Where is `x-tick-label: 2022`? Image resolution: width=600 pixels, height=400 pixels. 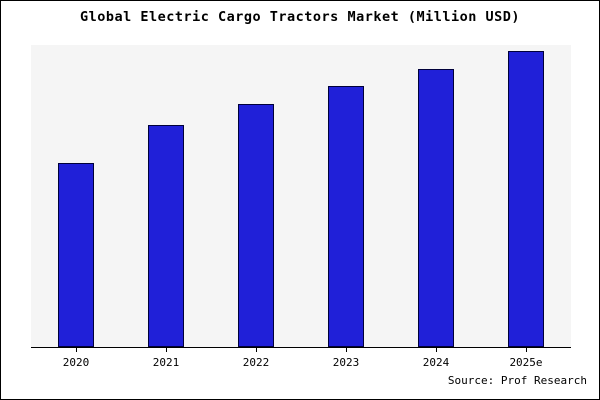
x-tick-label: 2022 is located at coordinates (256, 362).